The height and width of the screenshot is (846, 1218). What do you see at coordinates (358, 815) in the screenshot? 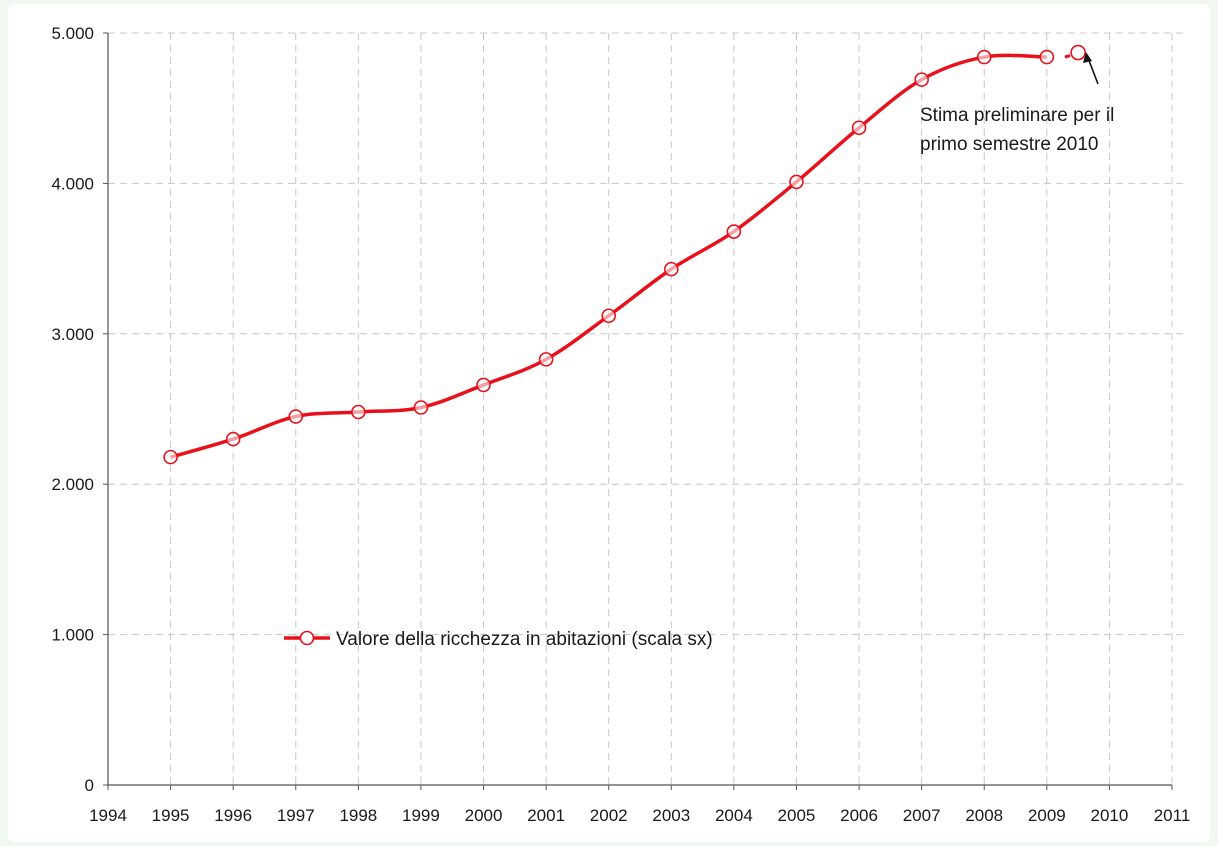
I see `x-tick-label: 1998` at bounding box center [358, 815].